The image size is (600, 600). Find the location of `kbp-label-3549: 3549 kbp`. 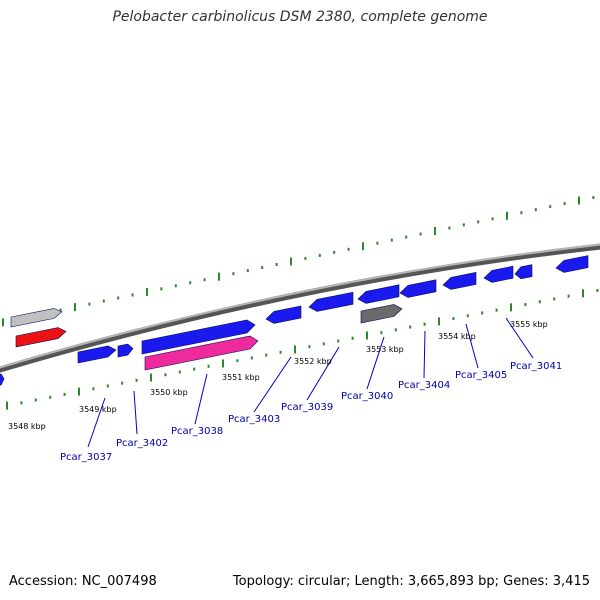

kbp-label-3549: 3549 kbp is located at coordinates (98, 409).